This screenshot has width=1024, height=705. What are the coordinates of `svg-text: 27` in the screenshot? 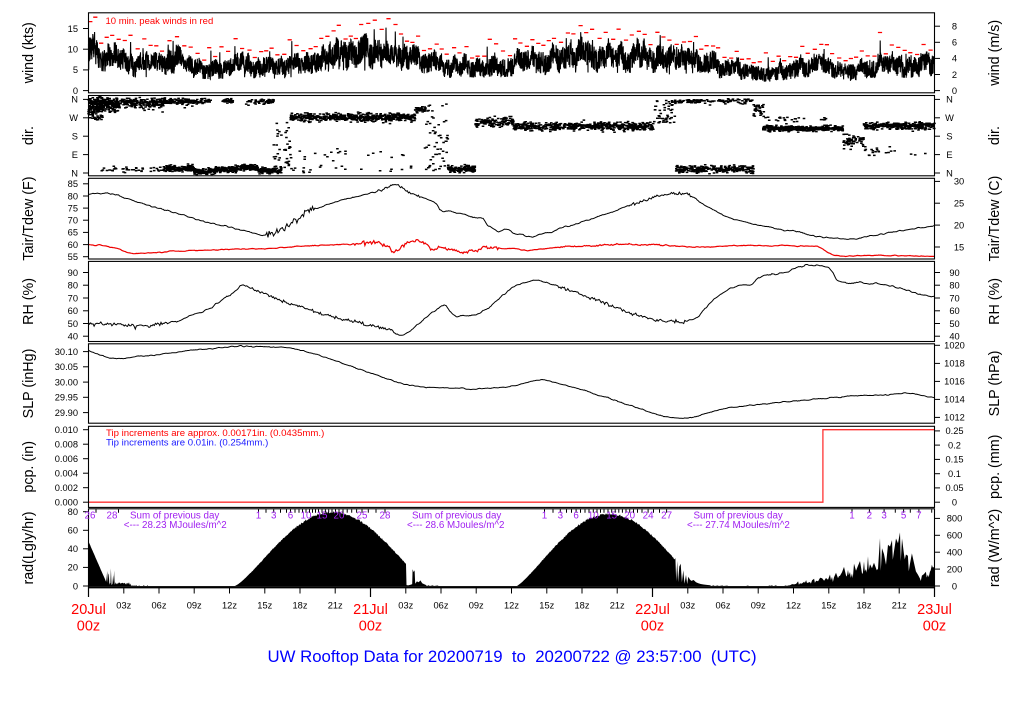 It's located at (666, 516).